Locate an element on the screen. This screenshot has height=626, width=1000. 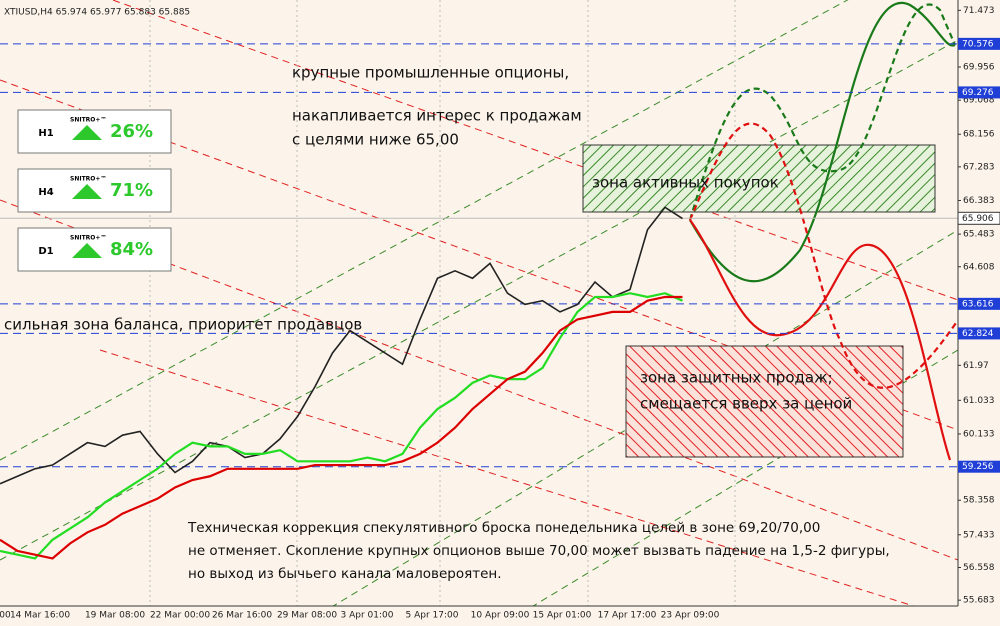
level-label: 59.256 is located at coordinates (978, 467).